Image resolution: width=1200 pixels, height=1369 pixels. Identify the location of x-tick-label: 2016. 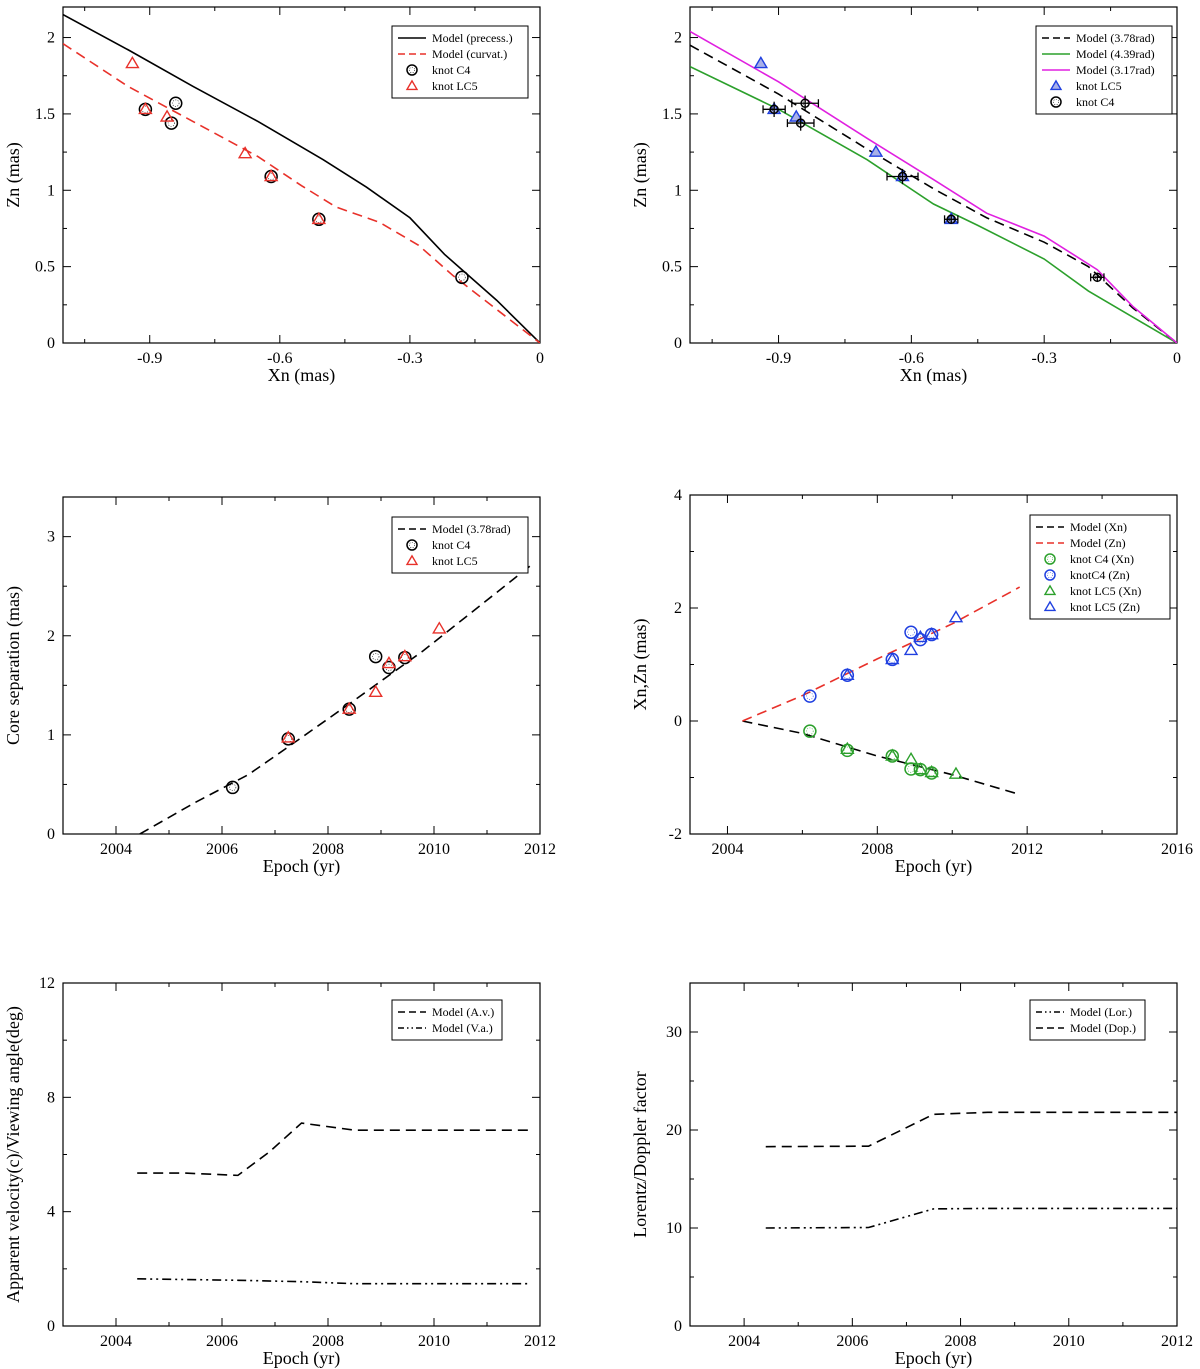
(1177, 849).